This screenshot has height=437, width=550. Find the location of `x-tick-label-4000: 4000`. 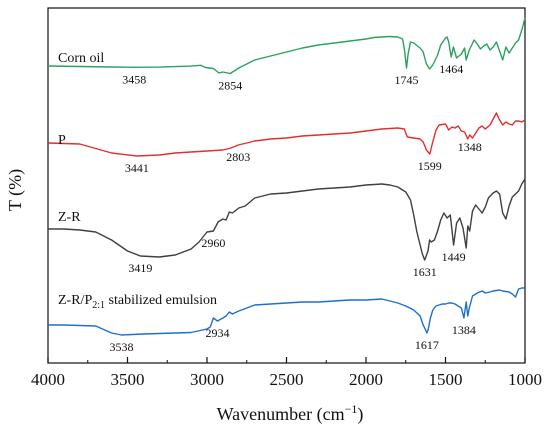

x-tick-label-4000: 4000 is located at coordinates (48, 379).